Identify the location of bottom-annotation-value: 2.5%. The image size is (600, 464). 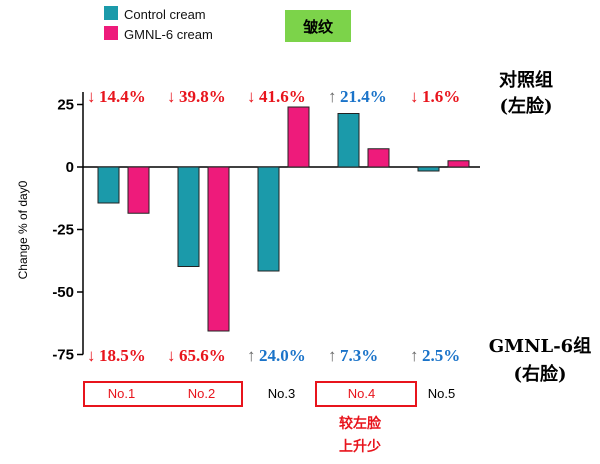
(441, 355).